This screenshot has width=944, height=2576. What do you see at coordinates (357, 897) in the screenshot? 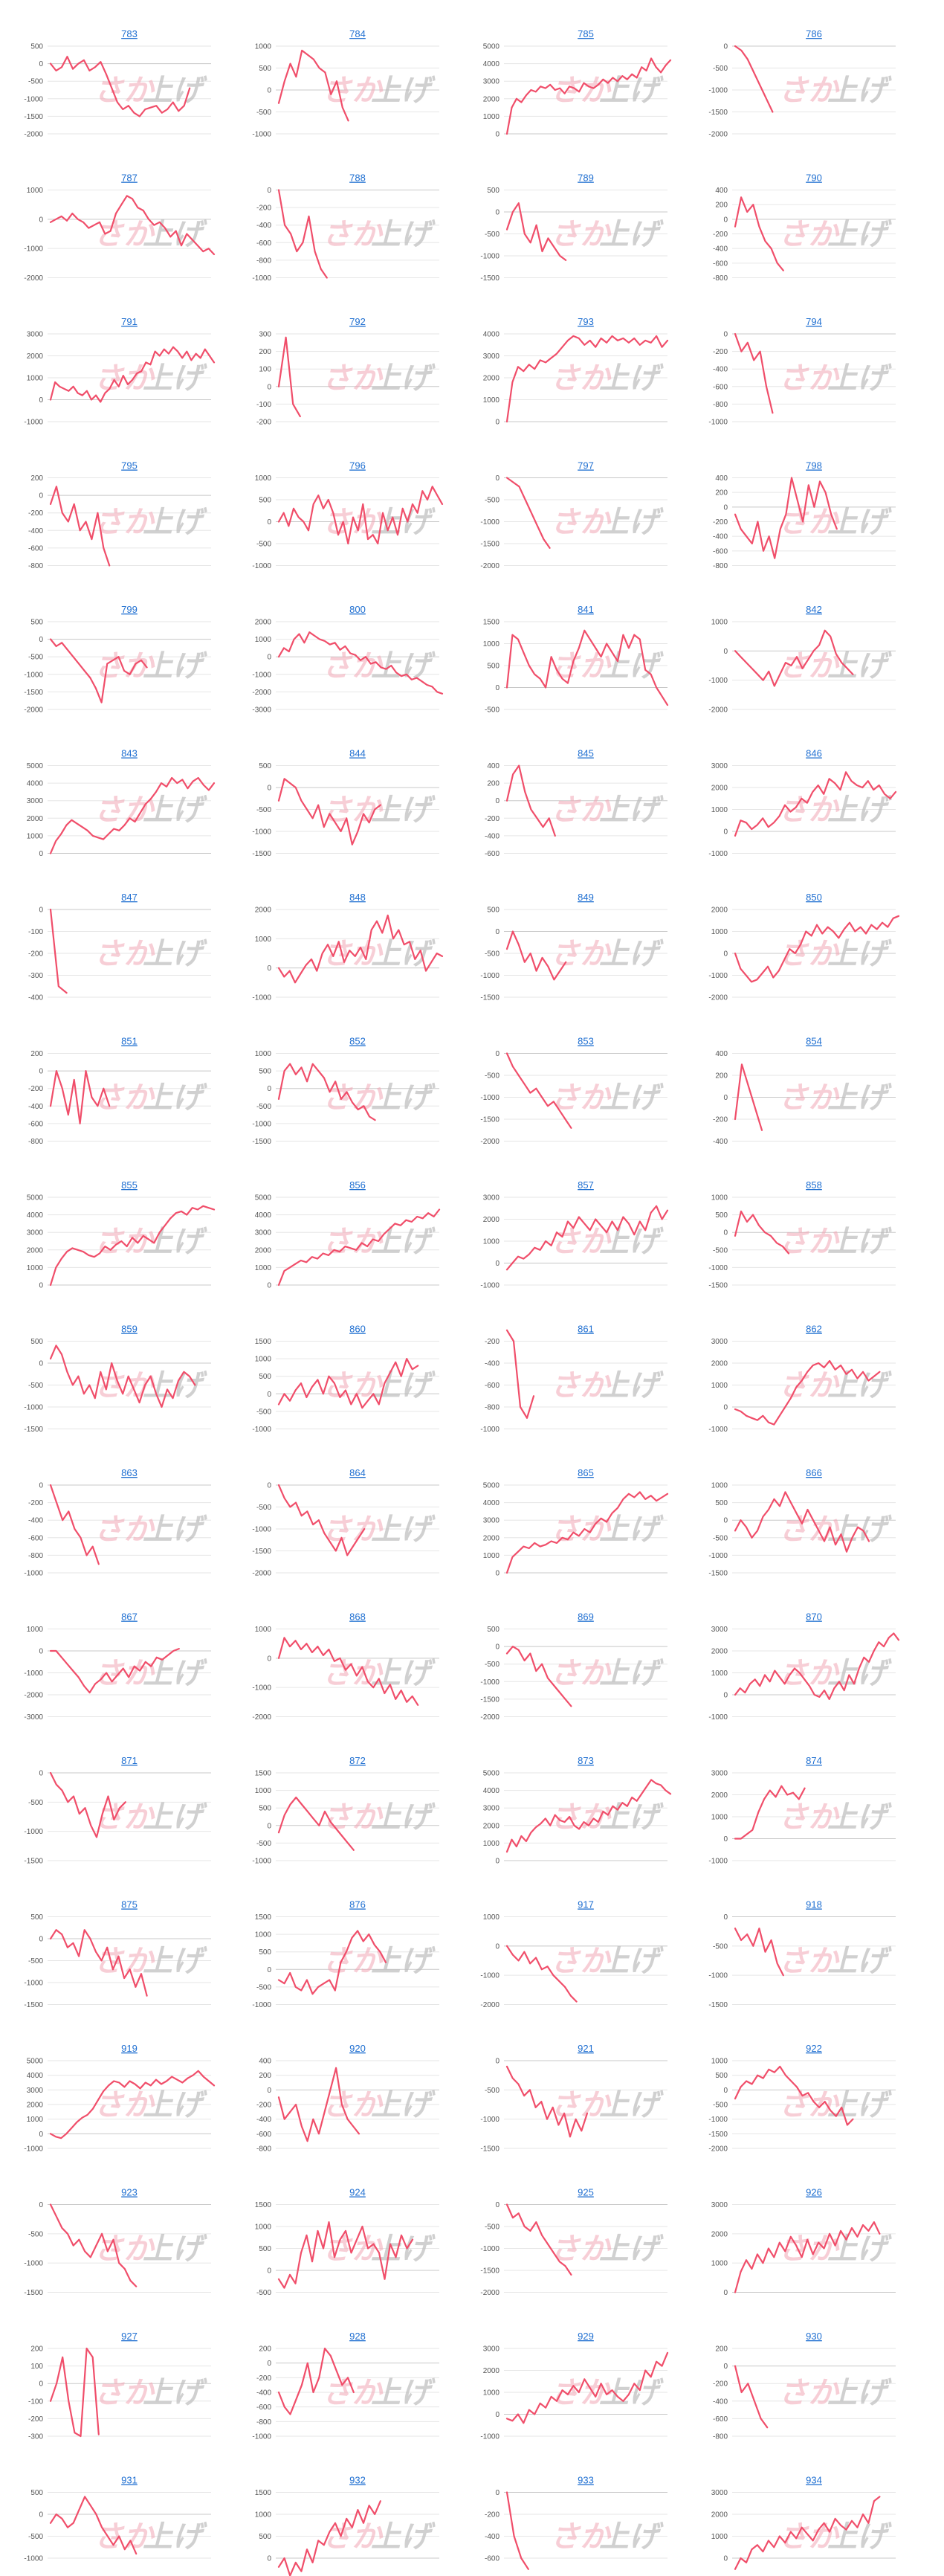
I see `chart-title-link: 848` at bounding box center [357, 897].